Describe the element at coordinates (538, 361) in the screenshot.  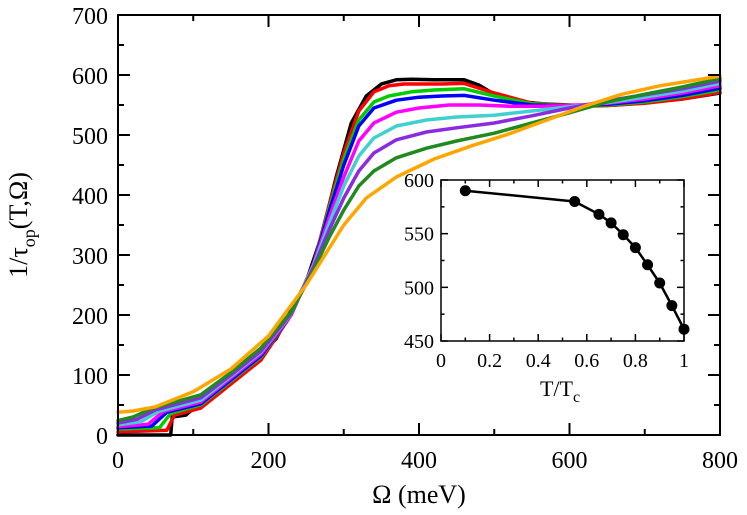
I see `inset-x-tick-label: 0.4` at that location.